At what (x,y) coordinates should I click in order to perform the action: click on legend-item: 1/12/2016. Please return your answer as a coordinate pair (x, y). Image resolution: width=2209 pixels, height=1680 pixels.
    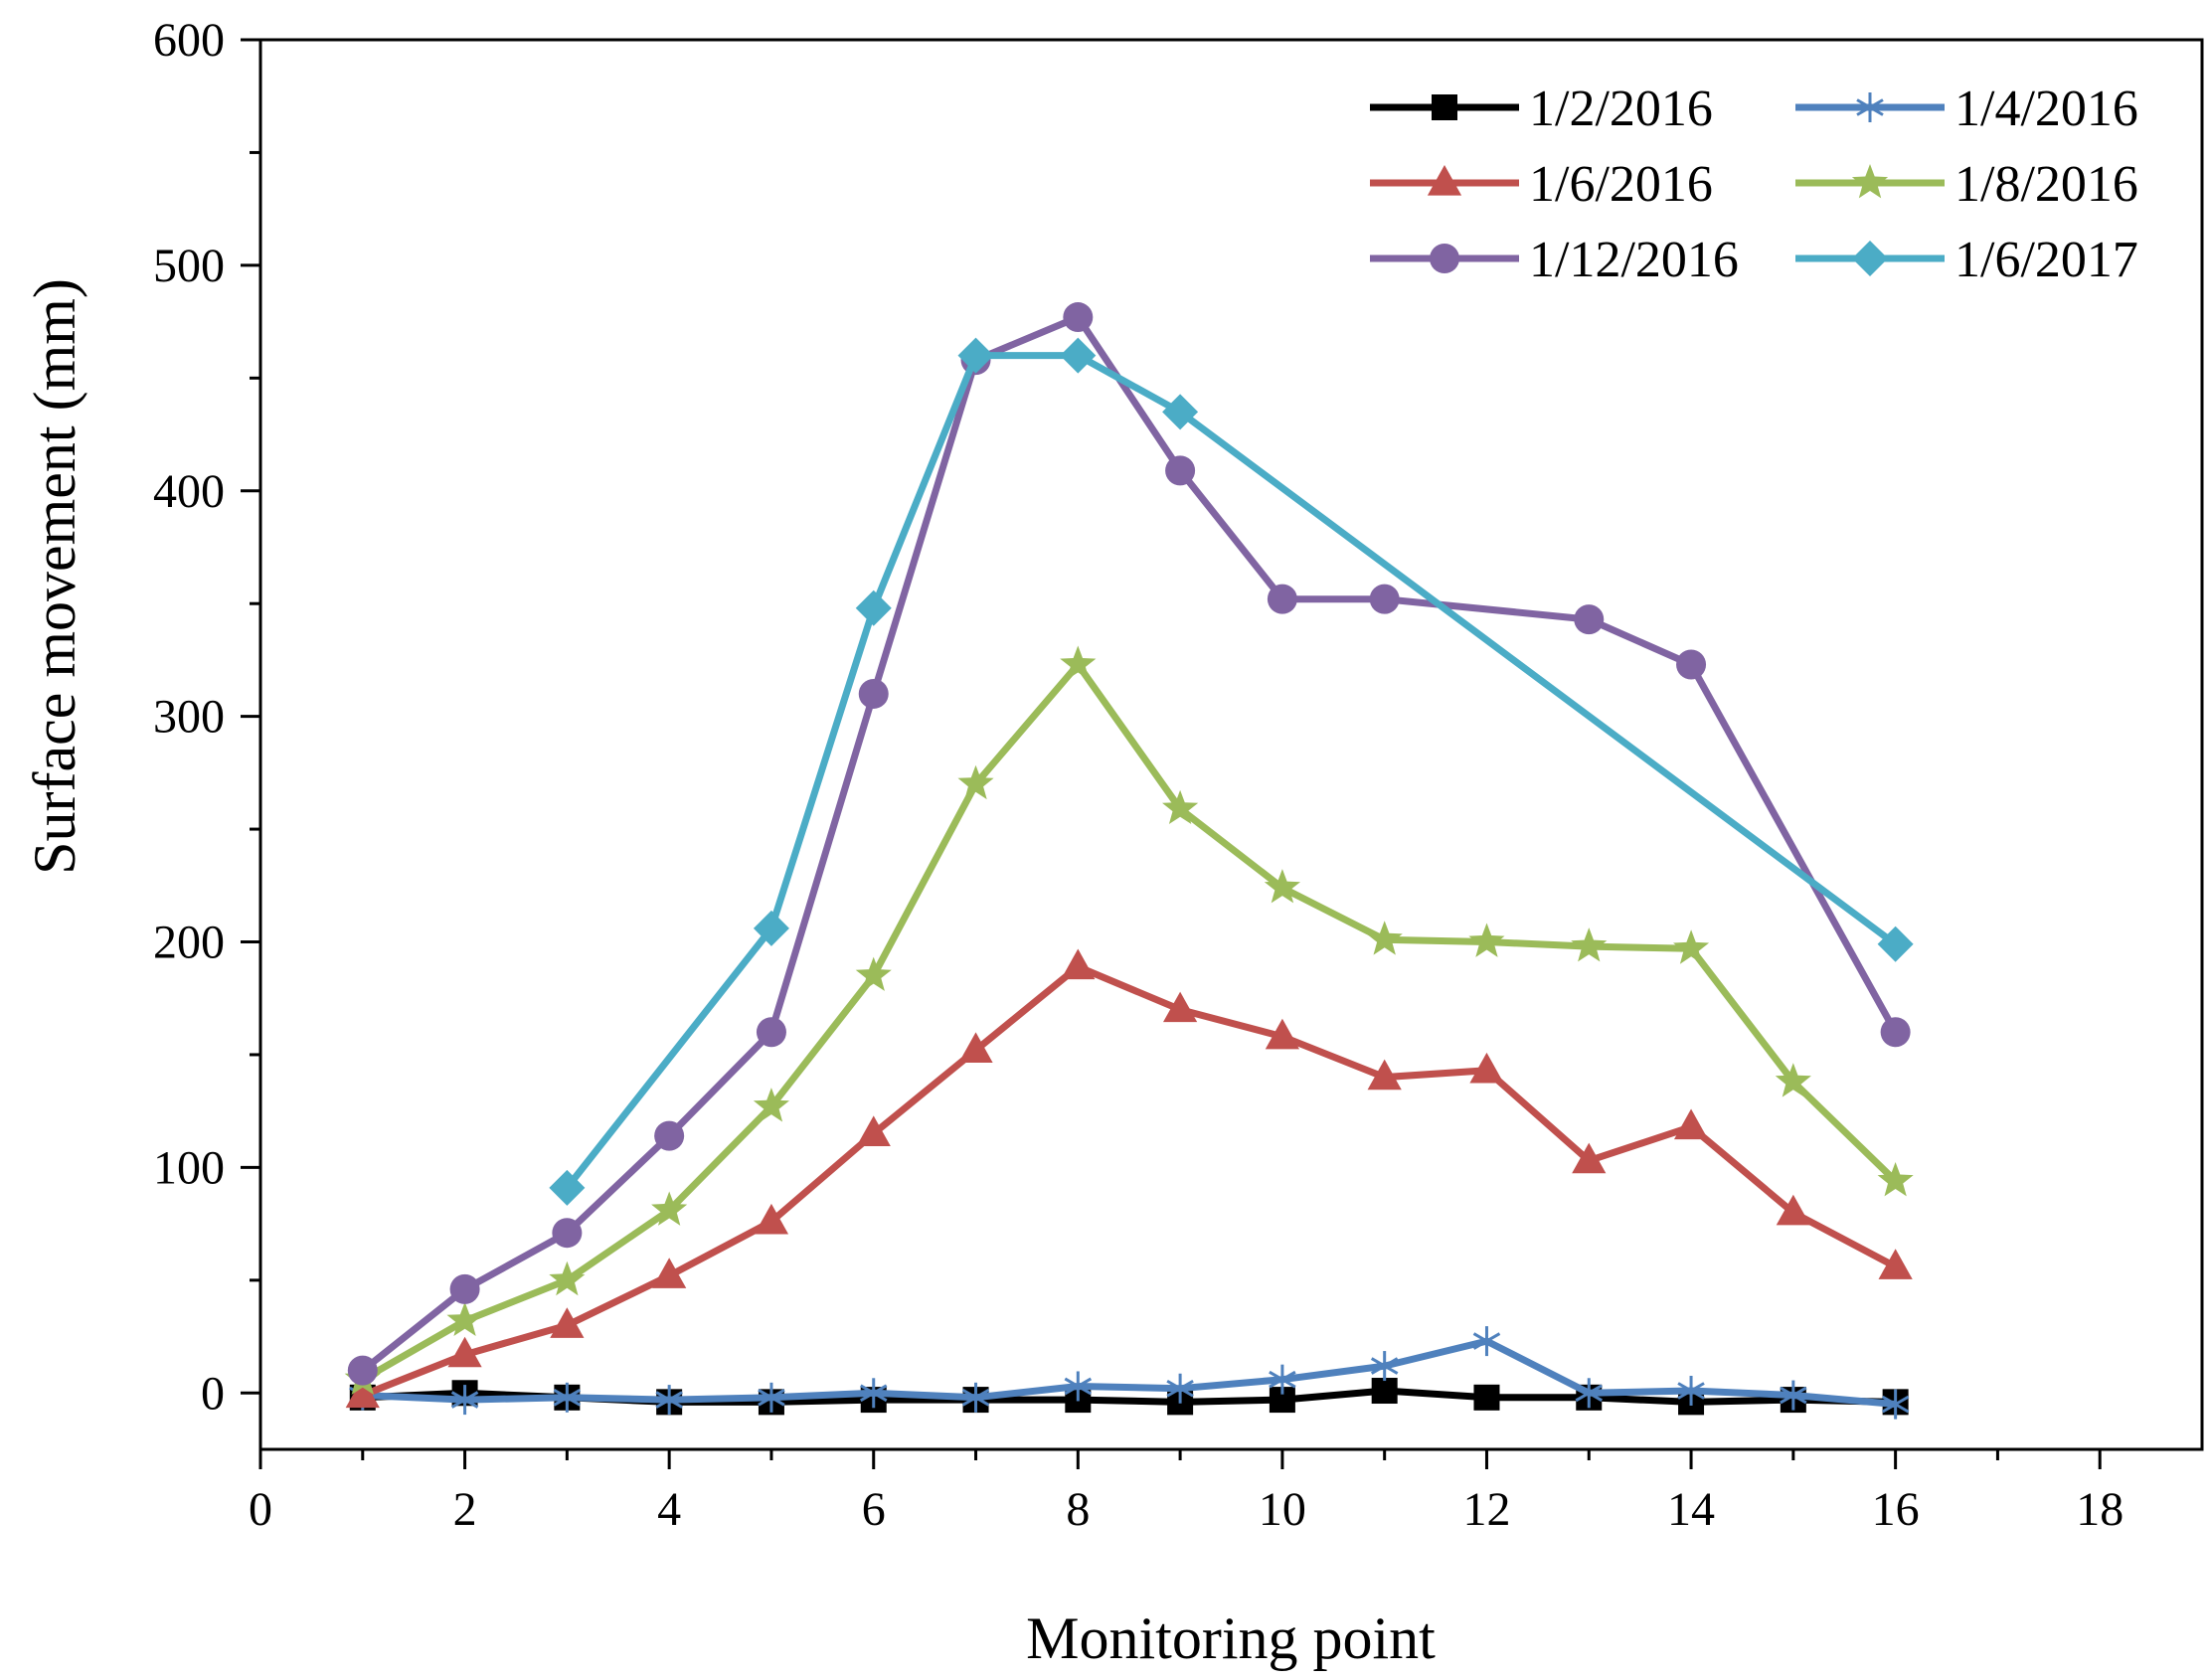
    Looking at the image, I should click on (1554, 260).